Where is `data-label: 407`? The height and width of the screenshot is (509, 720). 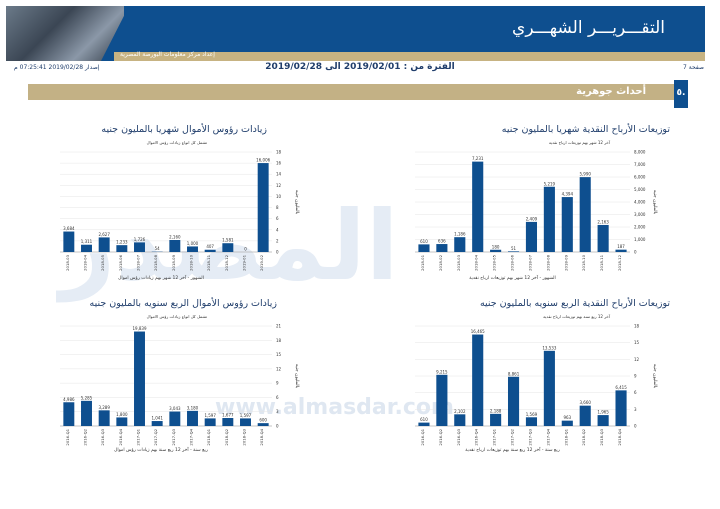 data-label: 407 is located at coordinates (210, 246).